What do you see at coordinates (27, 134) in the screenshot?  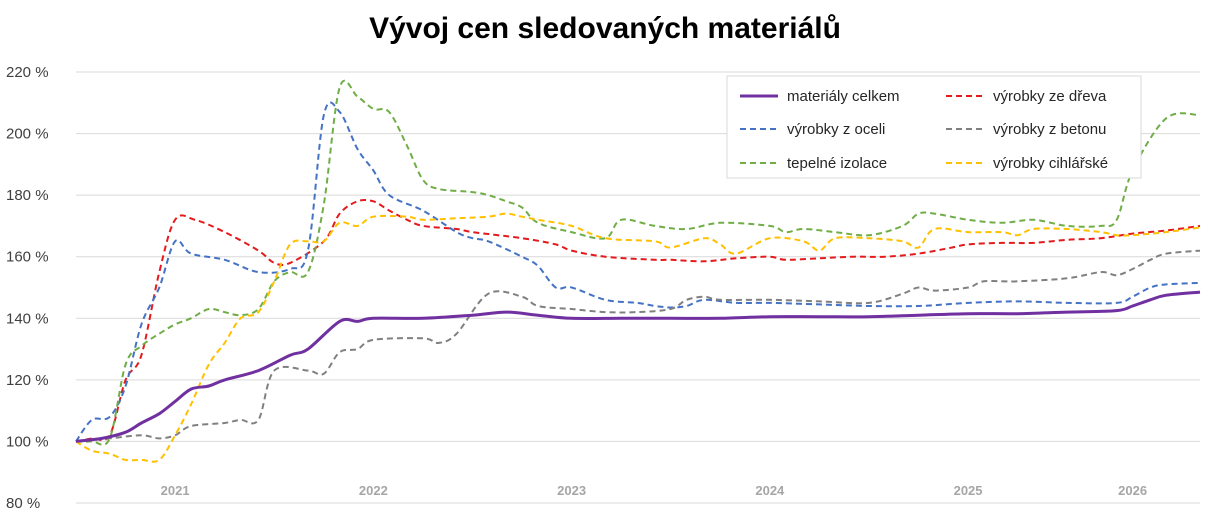 I see `y-tick-label: 200 %` at bounding box center [27, 134].